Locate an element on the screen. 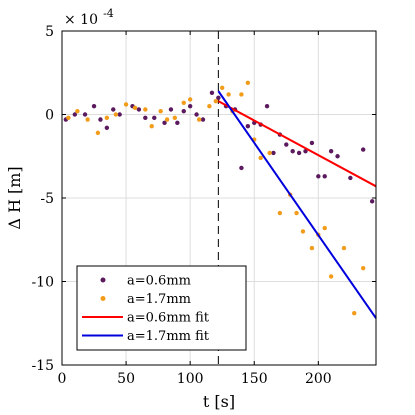 This screenshot has width=415, height=415. y-tick-label: -10 is located at coordinates (42, 283).